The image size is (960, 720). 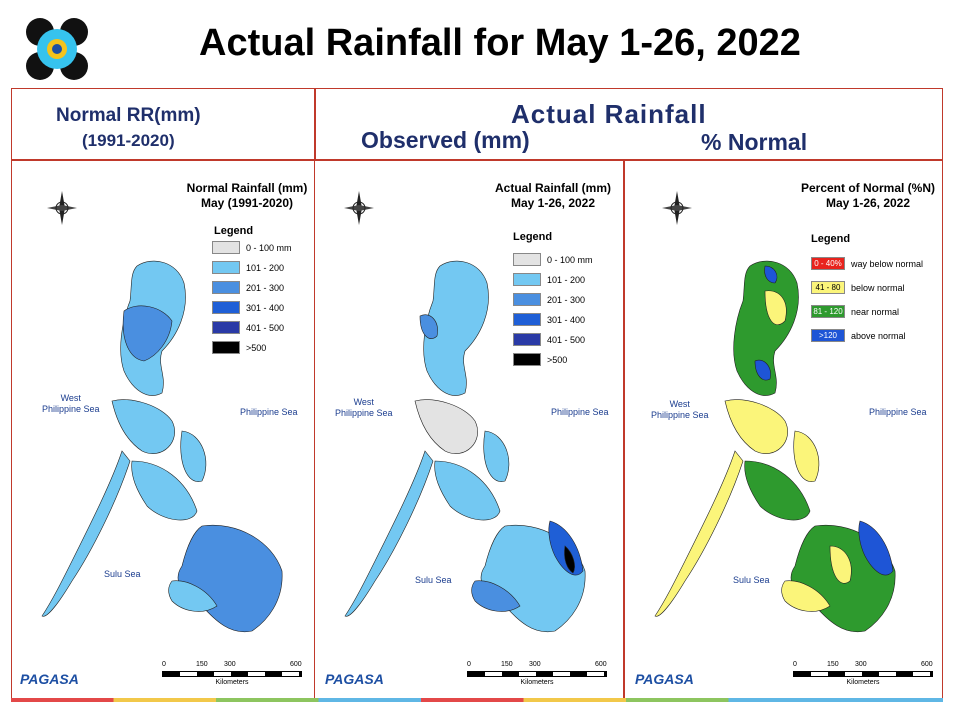 I want to click on legend-label: way below normal, so click(x=887, y=263).